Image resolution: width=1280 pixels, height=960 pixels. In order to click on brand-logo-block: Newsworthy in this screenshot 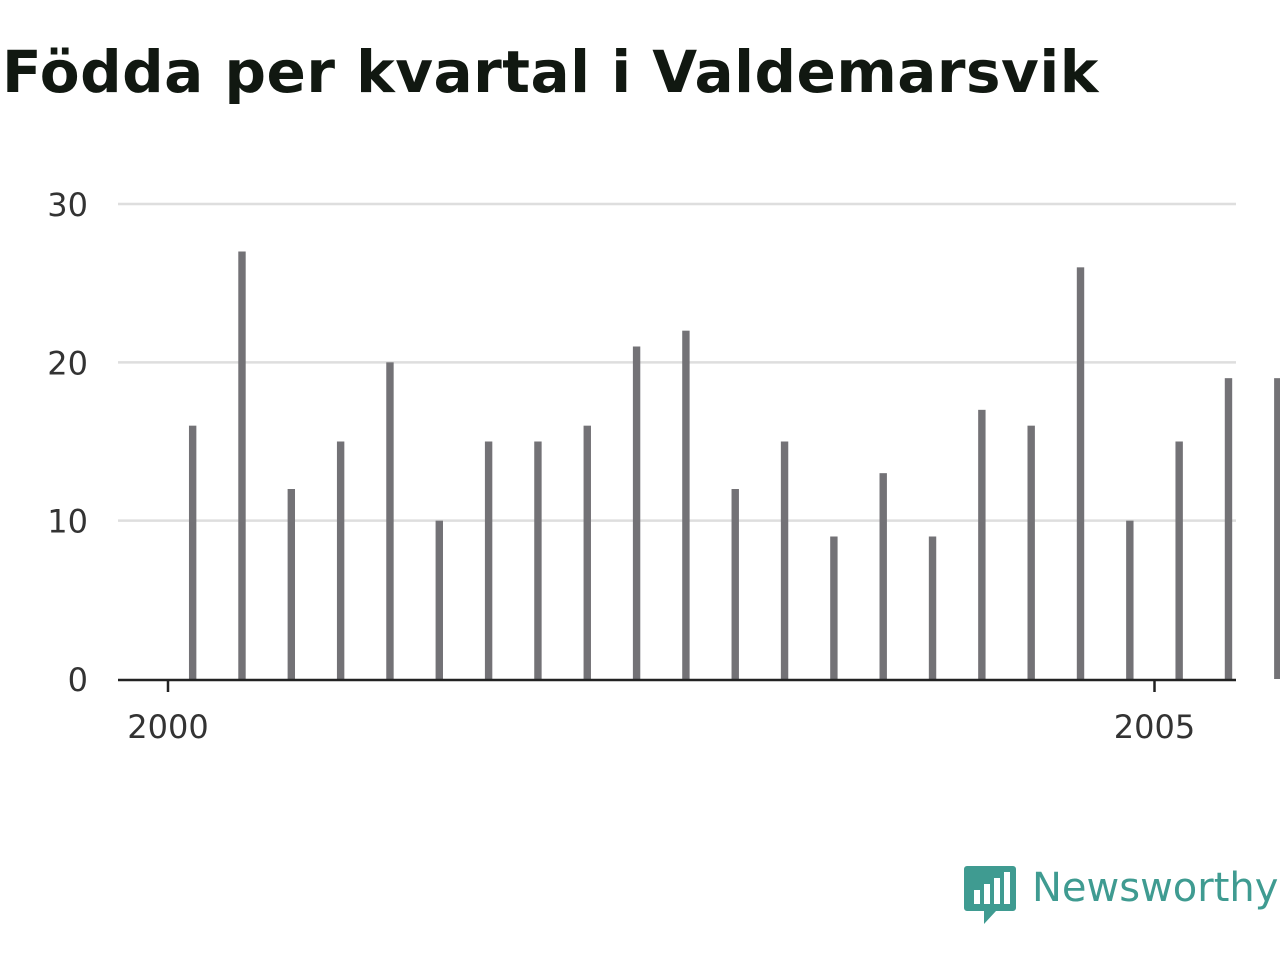, I will do `click(1121, 895)`.